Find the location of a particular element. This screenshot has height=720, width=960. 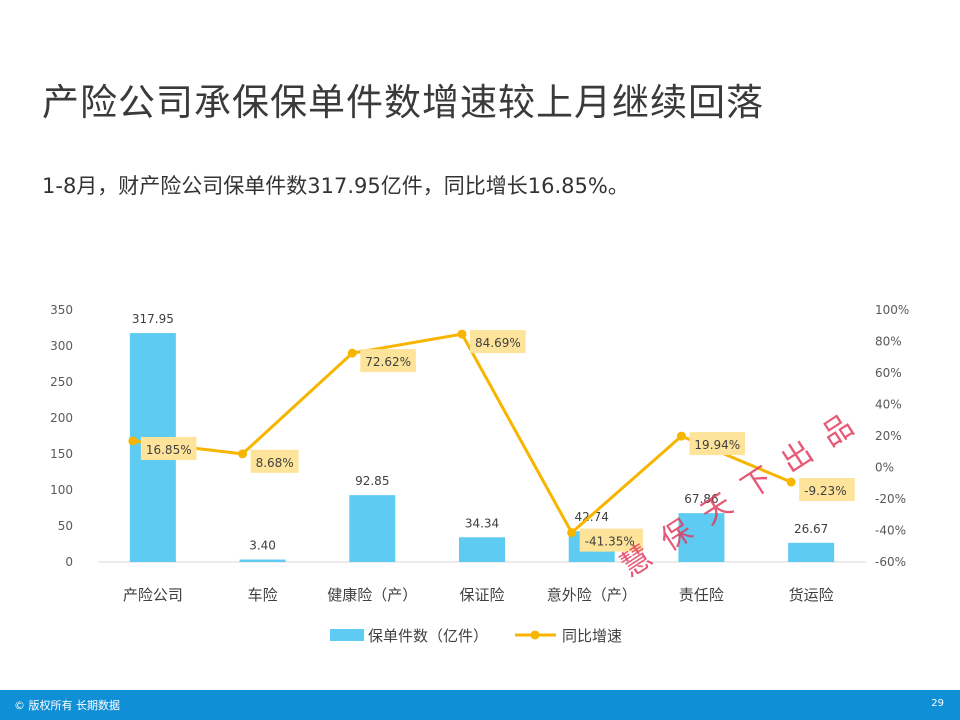

x-category-label: 健康险（产） is located at coordinates (372, 595).